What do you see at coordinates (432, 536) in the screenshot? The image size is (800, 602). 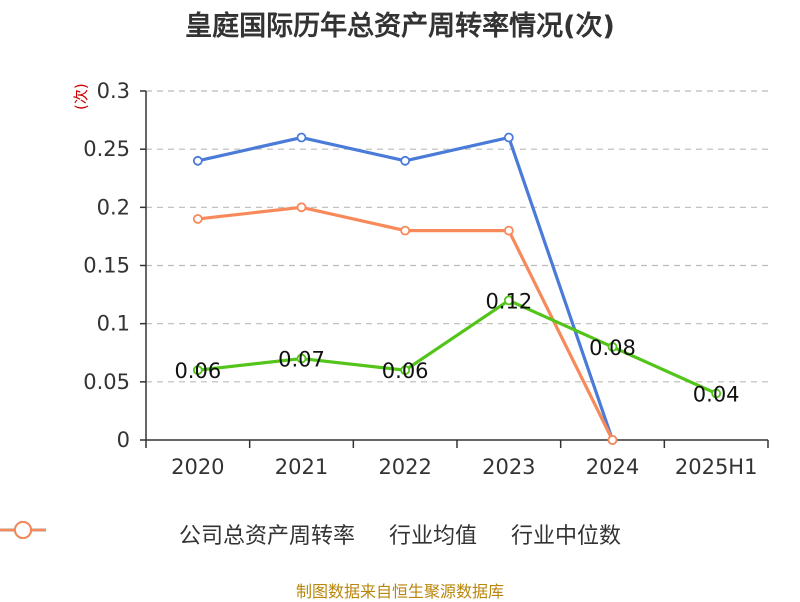 I see `legend-label-industry-avg: 行业均值` at bounding box center [432, 536].